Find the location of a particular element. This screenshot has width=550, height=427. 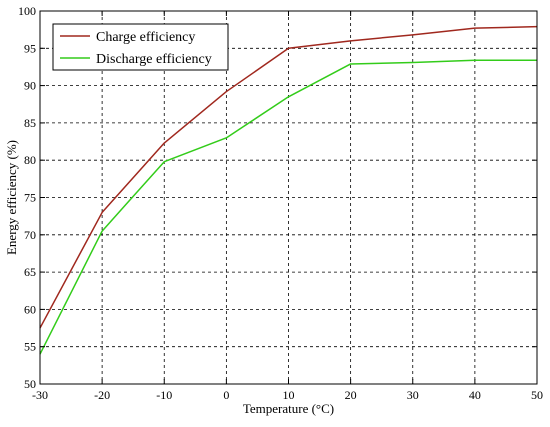

x-tick-label: 50 is located at coordinates (537, 395).